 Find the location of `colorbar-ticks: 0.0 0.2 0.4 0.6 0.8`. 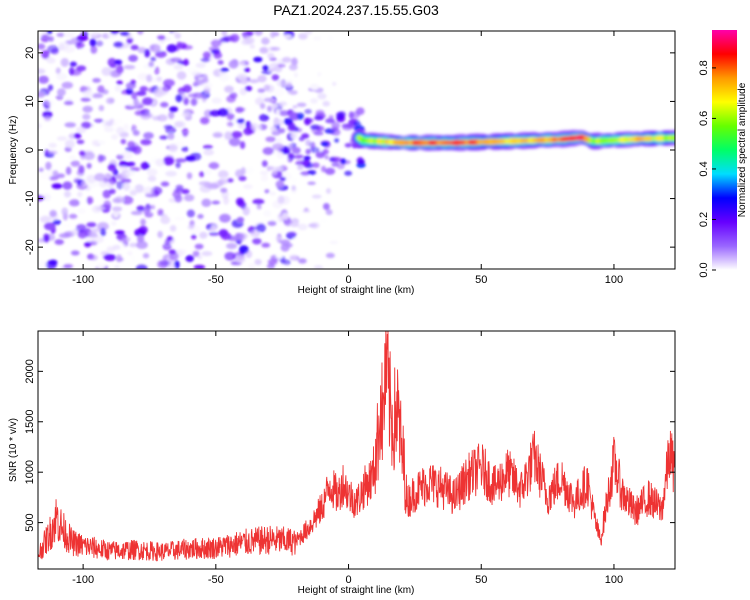

colorbar-ticks: 0.0 0.2 0.4 0.6 0.8 is located at coordinates (707, 169).